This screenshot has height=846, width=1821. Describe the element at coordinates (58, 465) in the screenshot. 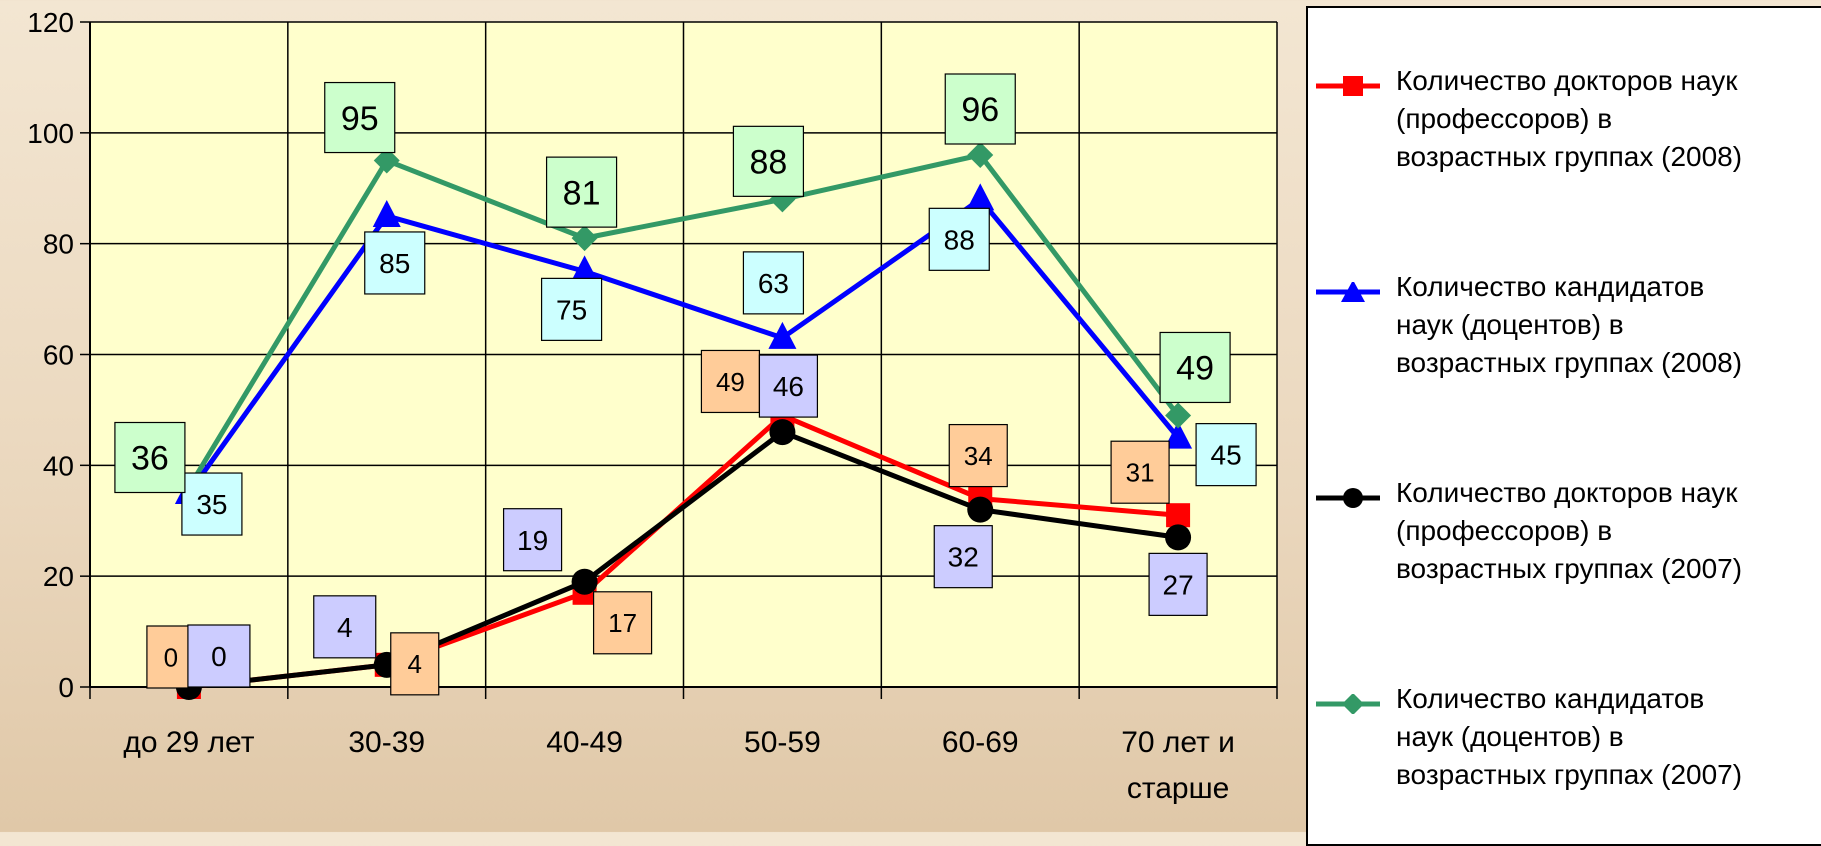

I see `y-tick-label: 40` at that location.